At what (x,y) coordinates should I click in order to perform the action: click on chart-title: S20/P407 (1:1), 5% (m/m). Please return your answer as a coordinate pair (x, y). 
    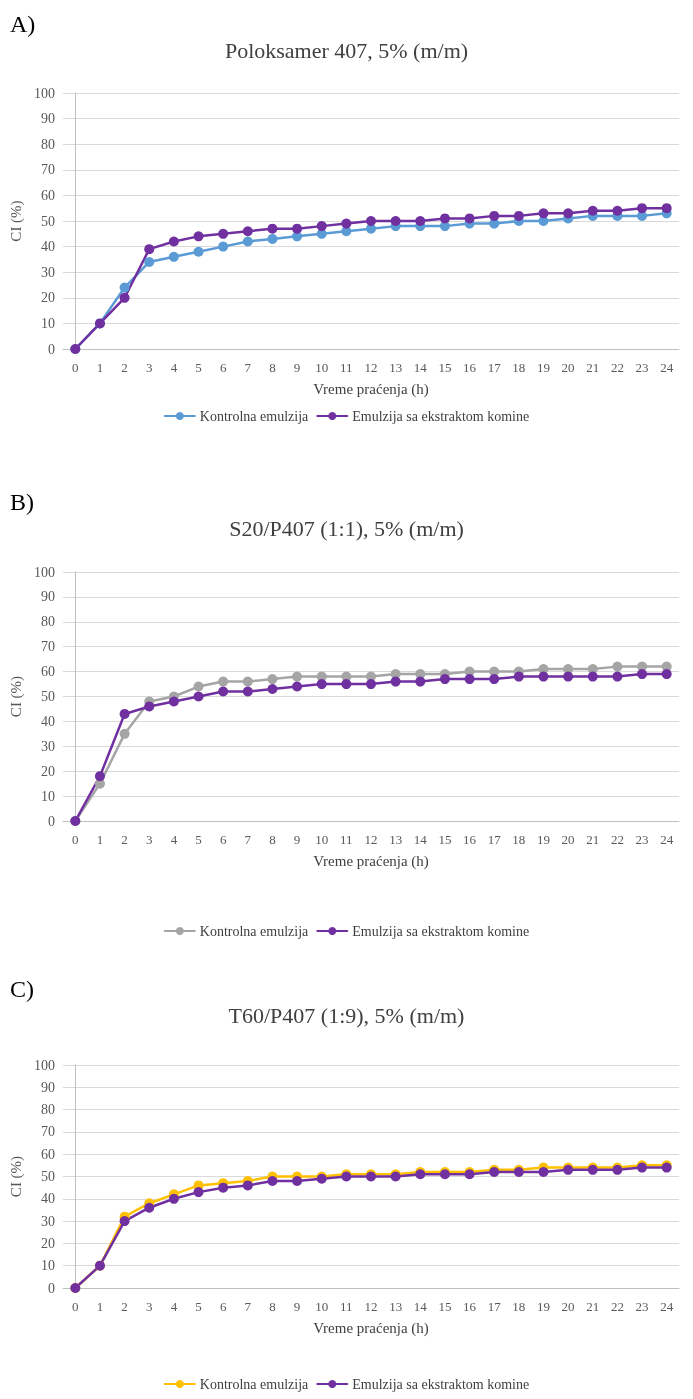
    Looking at the image, I should click on (346, 528).